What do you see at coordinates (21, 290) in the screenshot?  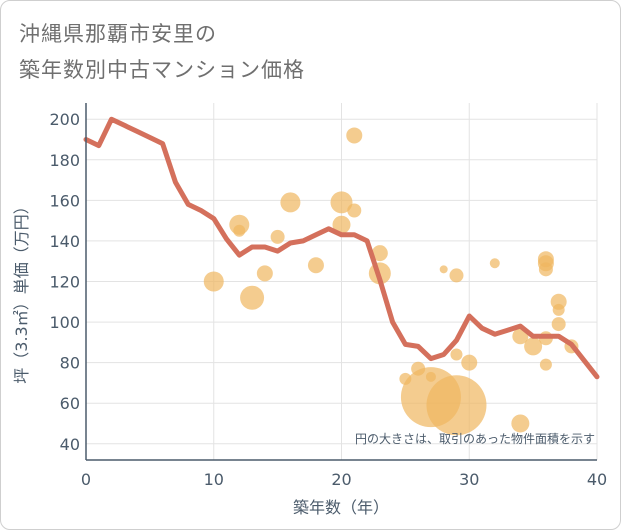 I see `y-axis-title: 坪（3.3㎡）単価（万円）` at bounding box center [21, 290].